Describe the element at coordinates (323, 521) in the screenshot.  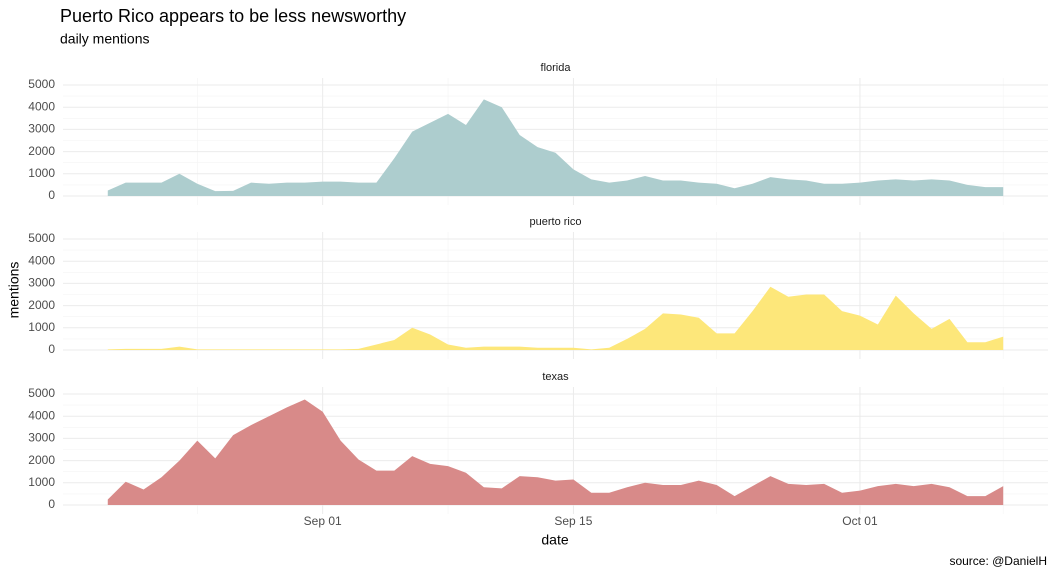
I see `x-tick-label: Sep 01` at that location.